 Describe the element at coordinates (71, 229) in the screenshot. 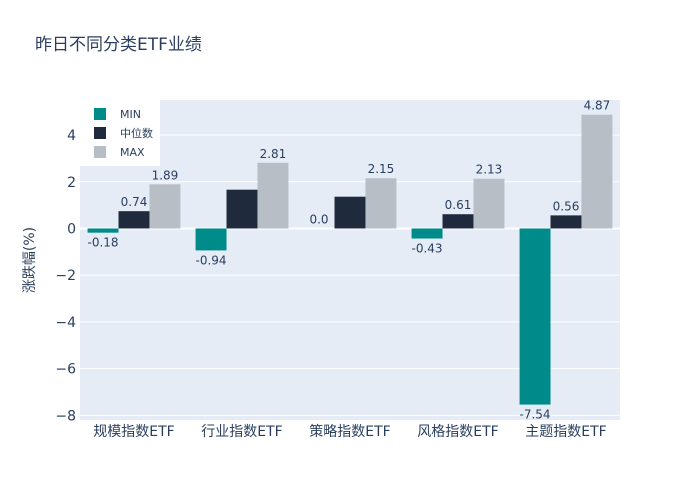

I see `y-tick-label: 0` at that location.